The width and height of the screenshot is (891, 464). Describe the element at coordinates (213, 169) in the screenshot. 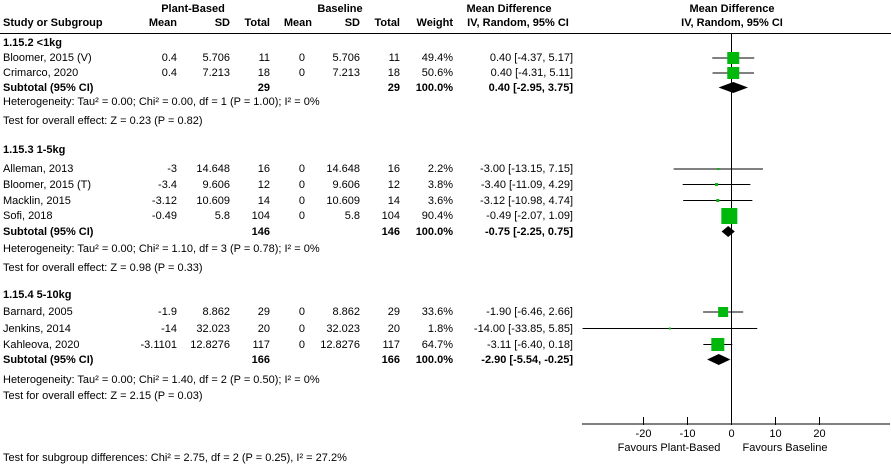

I see `pb-sd-value: 14.648` at that location.